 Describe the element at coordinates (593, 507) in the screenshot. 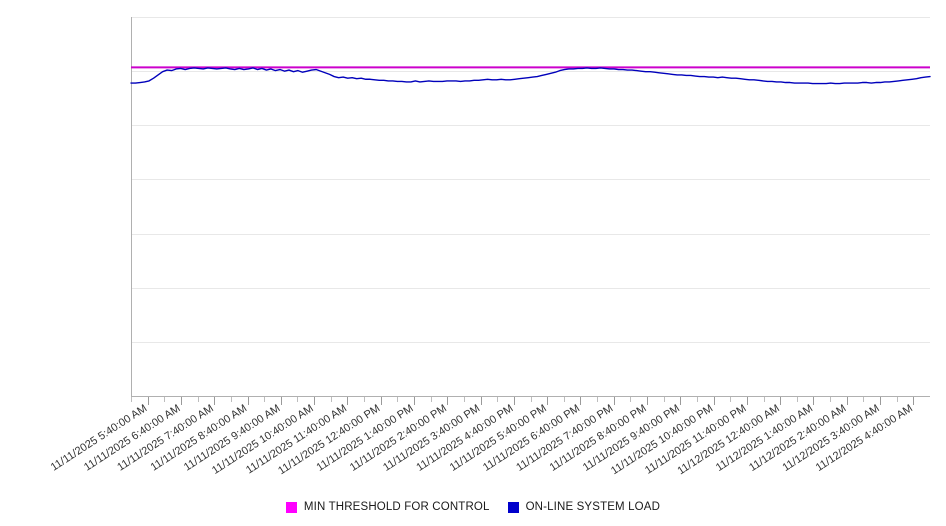

I see `legend-label-on-line-system-load: ON-LINE SYSTEM LOAD` at that location.